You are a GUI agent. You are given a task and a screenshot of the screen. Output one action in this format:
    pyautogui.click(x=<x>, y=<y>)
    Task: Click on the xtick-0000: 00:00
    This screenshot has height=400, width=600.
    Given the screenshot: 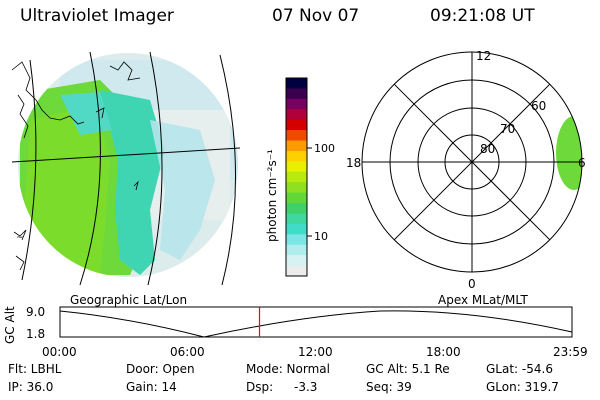 What is the action you would take?
    pyautogui.click(x=59, y=352)
    